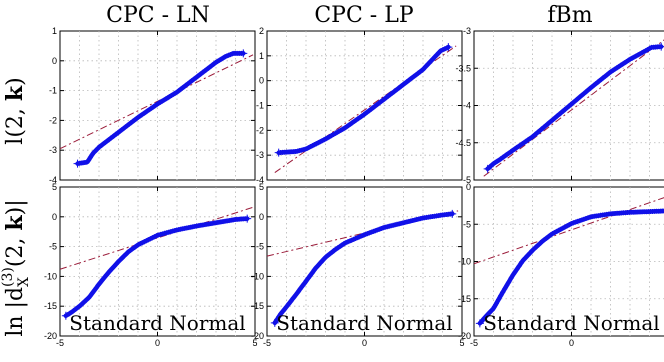 The height and width of the screenshot is (362, 664). Describe the element at coordinates (15, 110) in the screenshot. I see `row-label-l2k: l(2, k)` at that location.